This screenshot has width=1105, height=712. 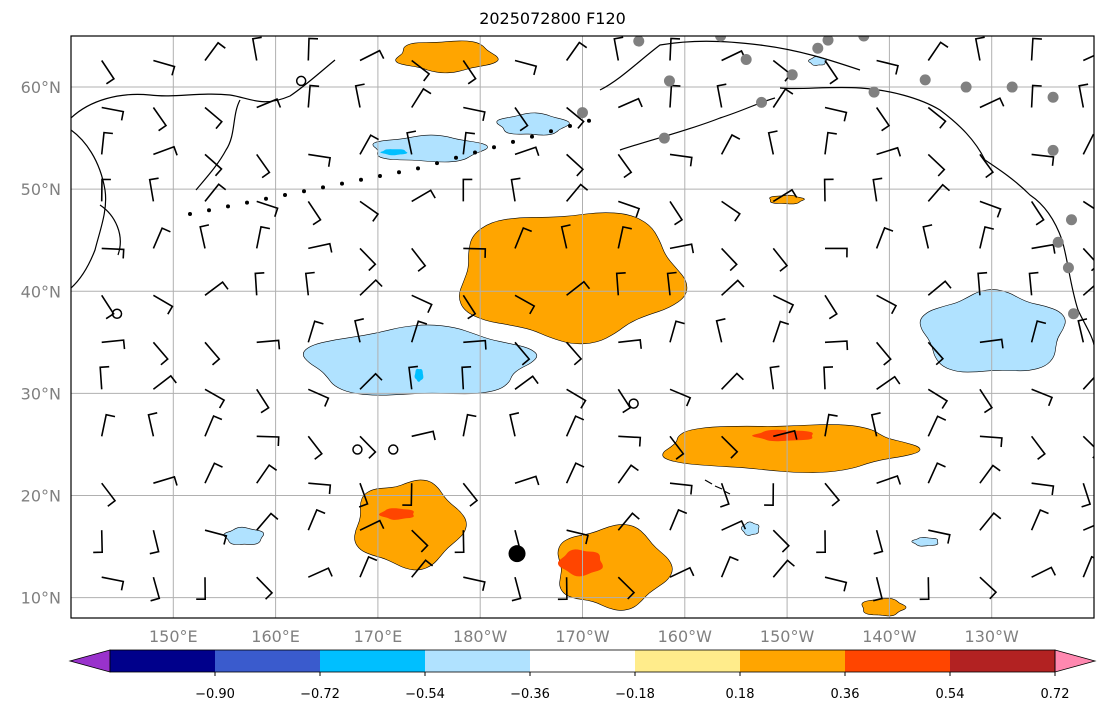 What do you see at coordinates (117, 313) in the screenshot?
I see `ring-marker` at bounding box center [117, 313].